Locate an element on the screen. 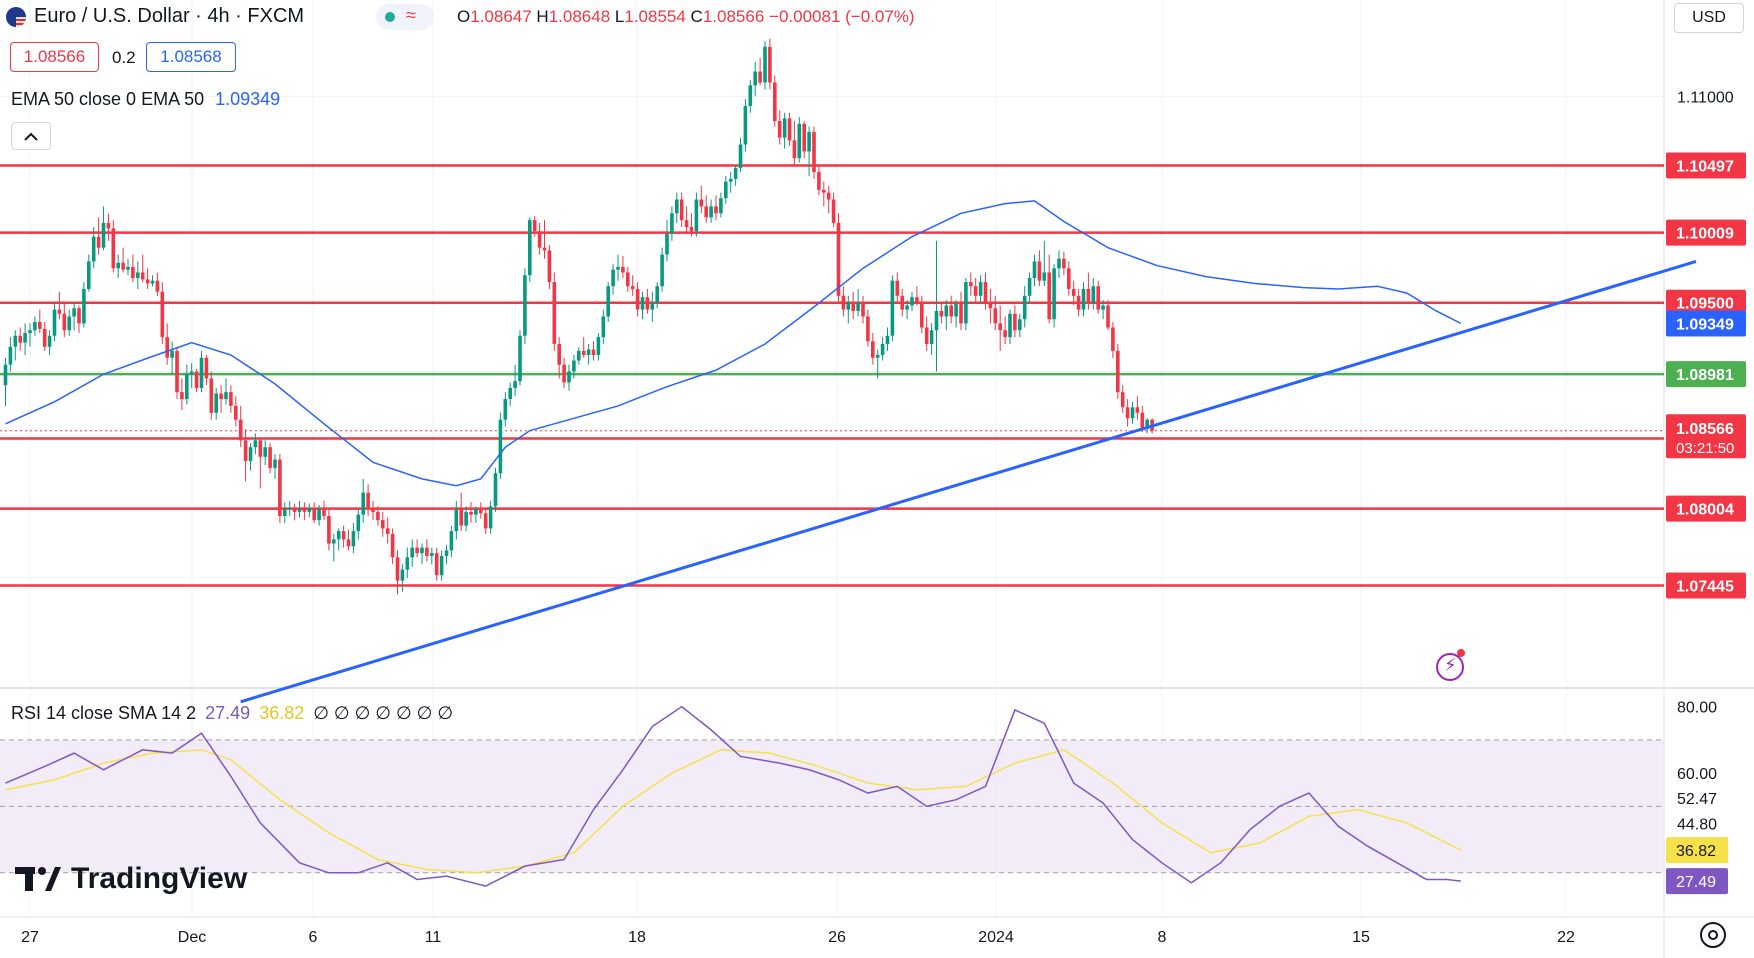 This screenshot has width=1754, height=958. rsi-tick-label: 80.00 is located at coordinates (1697, 708).